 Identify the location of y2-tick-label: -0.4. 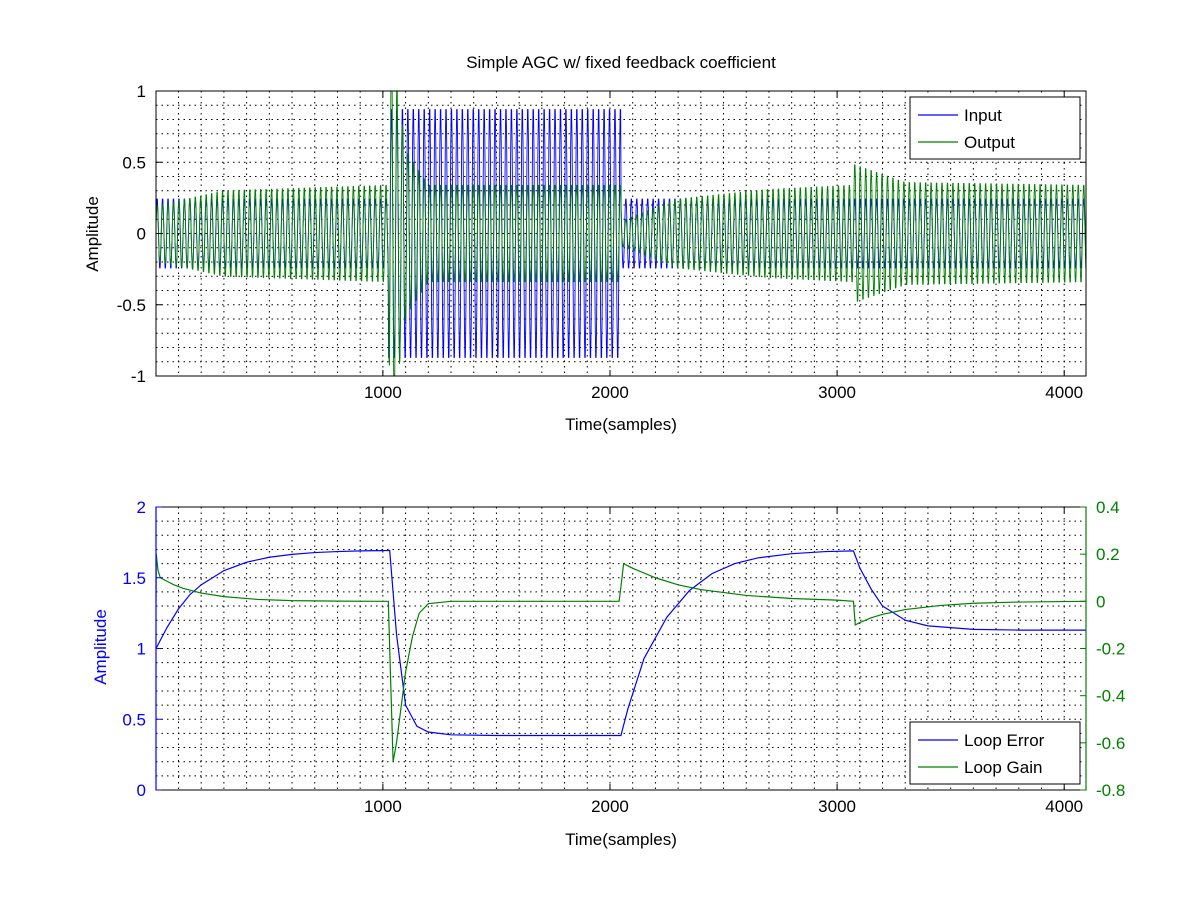
(1110, 696).